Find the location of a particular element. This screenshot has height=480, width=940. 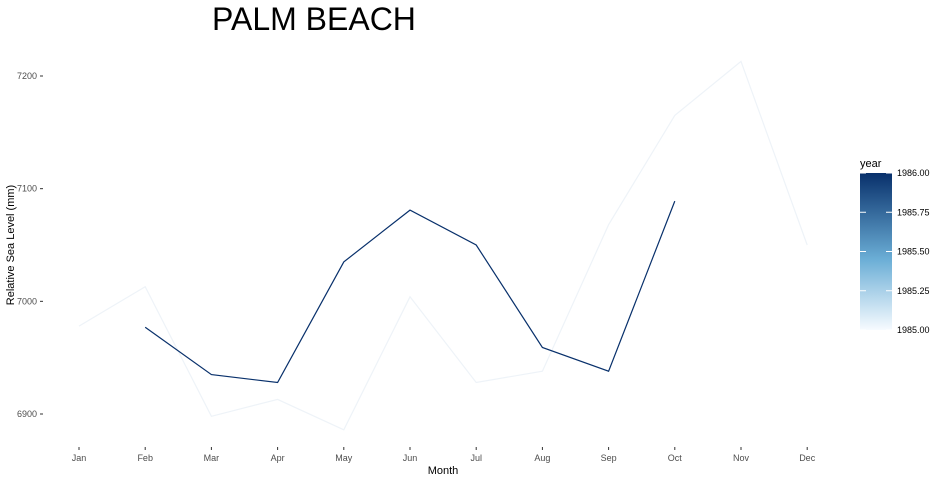

y-tick-label: 7000 is located at coordinates (27, 301).